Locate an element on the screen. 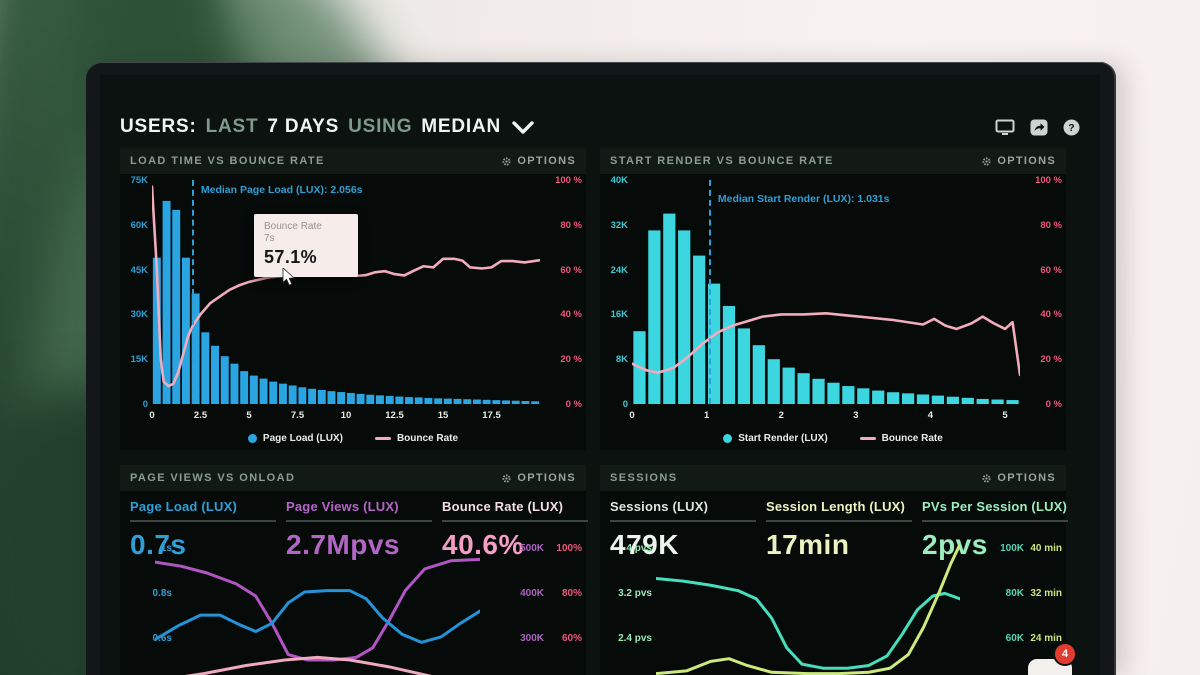 This screenshot has width=1200, height=675. metric-label: Page Load (LUX) is located at coordinates (184, 506).